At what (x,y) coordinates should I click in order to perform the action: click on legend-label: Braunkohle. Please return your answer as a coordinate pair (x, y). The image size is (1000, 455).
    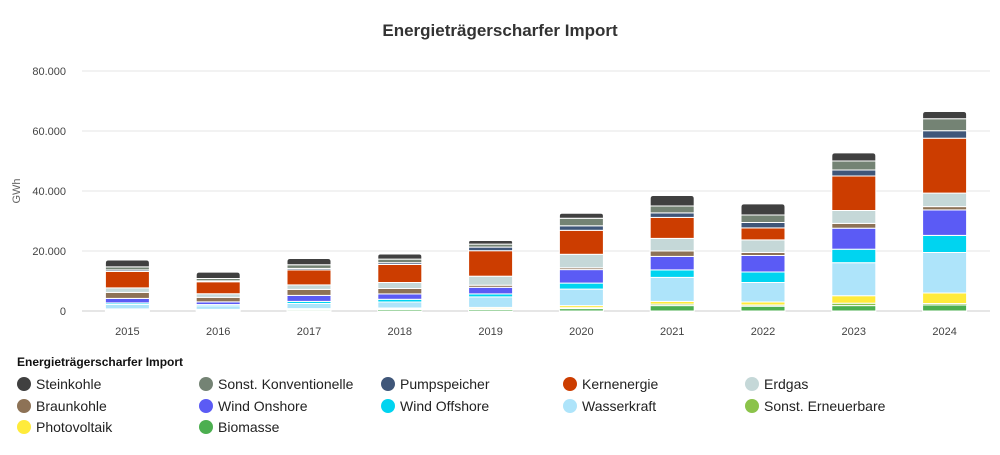
    Looking at the image, I should click on (71, 406).